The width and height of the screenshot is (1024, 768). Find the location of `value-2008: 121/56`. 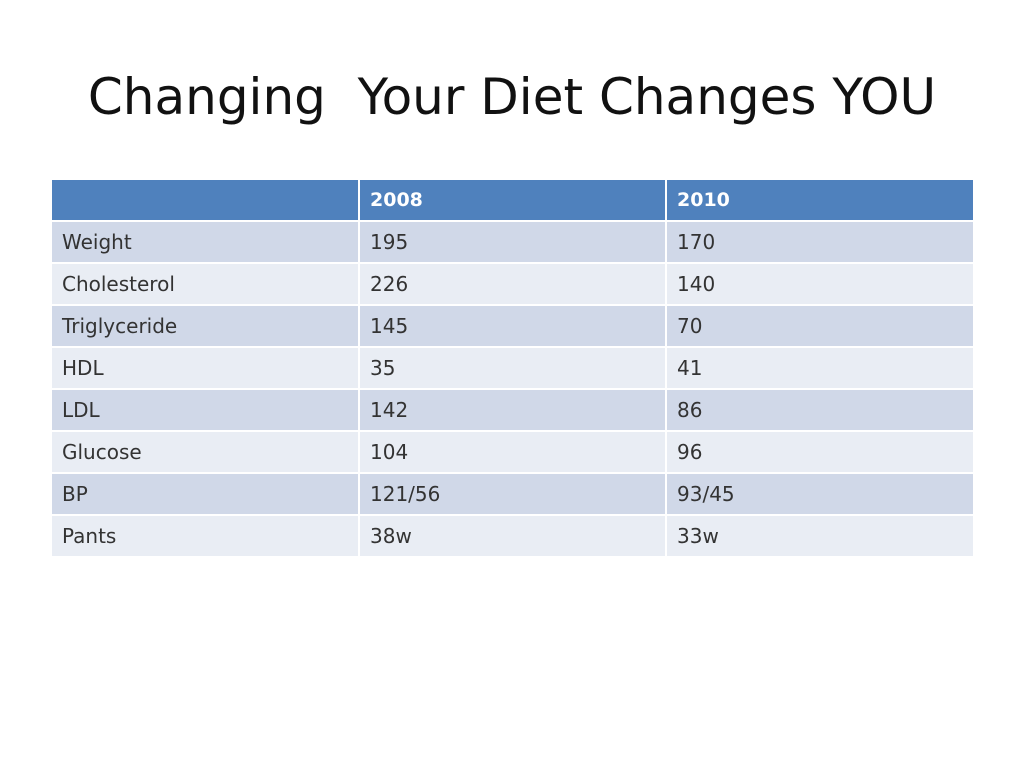

value-2008: 121/56 is located at coordinates (513, 494).